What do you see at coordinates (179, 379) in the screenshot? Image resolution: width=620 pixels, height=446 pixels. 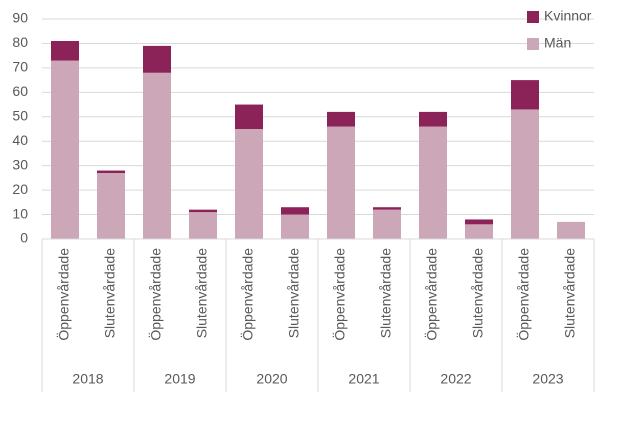 I see `group-label: 2019` at bounding box center [179, 379].